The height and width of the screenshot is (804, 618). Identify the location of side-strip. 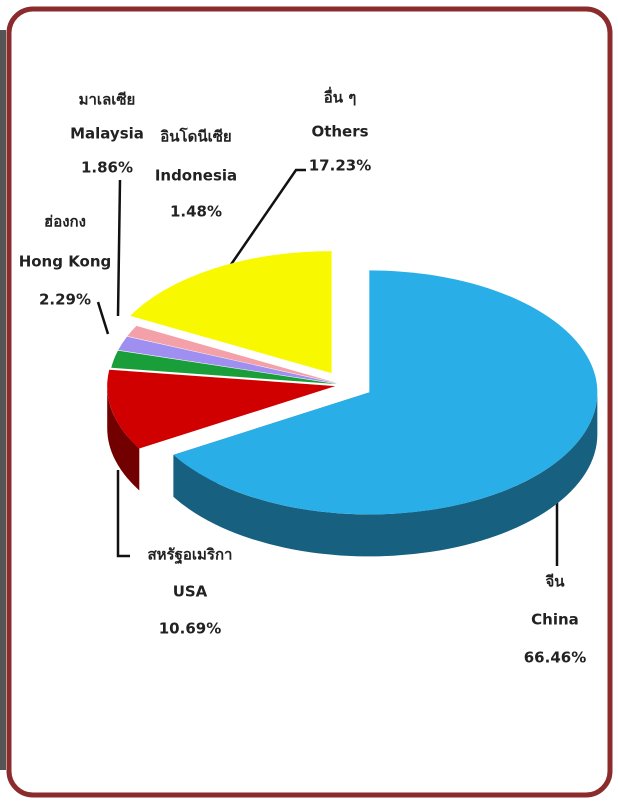
(3, 400).